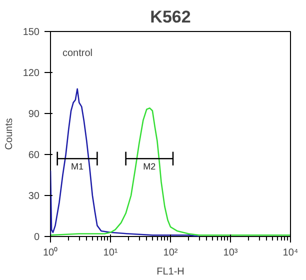  Describe the element at coordinates (34, 196) in the screenshot. I see `y-tick-label: 30` at that location.